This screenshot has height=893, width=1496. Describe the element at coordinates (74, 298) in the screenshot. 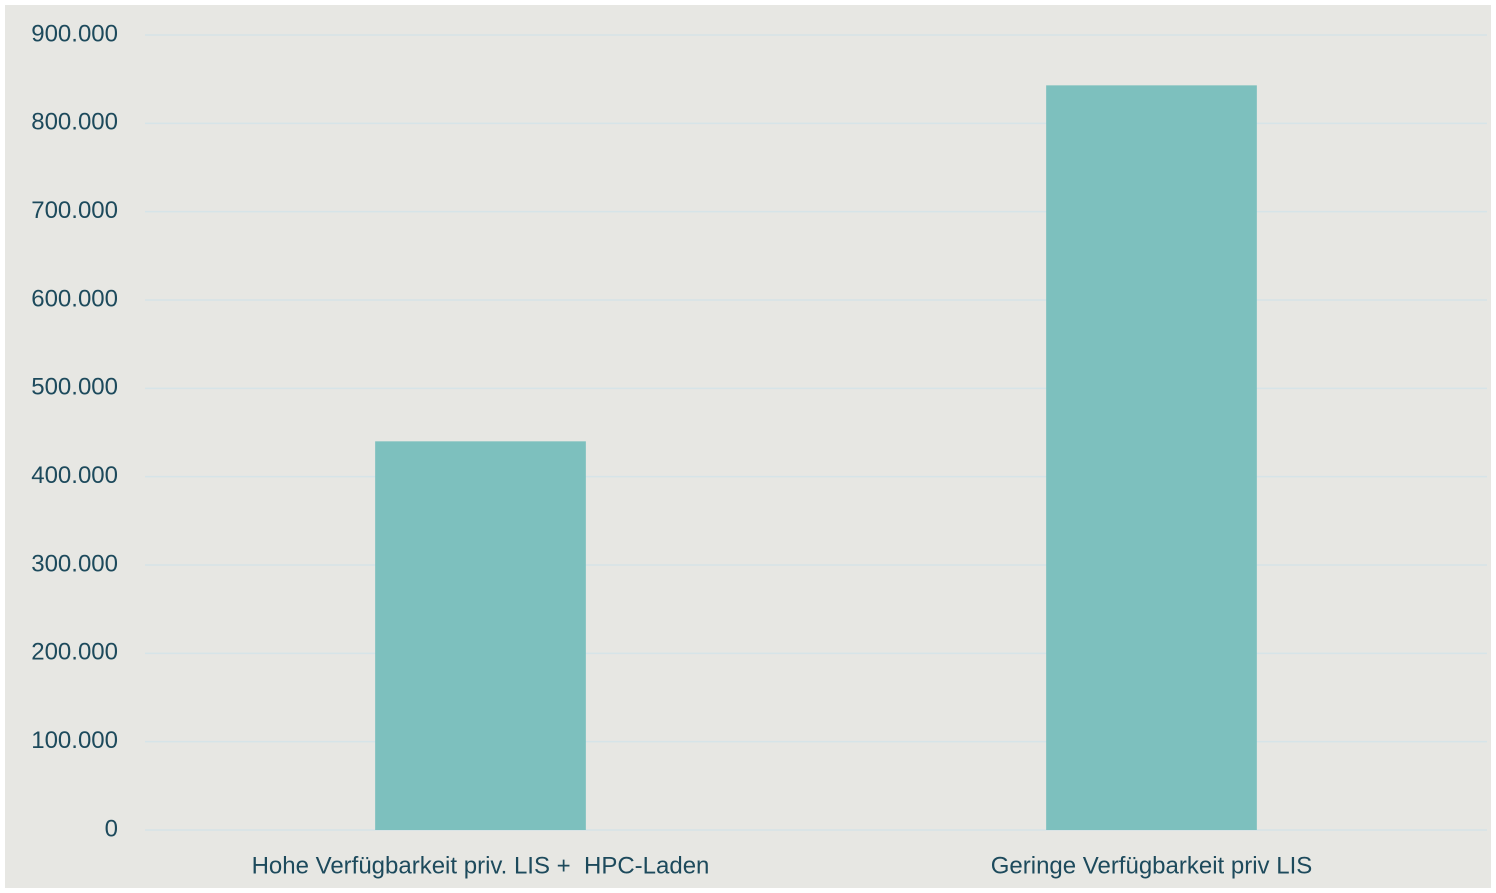

I see `y-tick-label: 600.000` at that location.